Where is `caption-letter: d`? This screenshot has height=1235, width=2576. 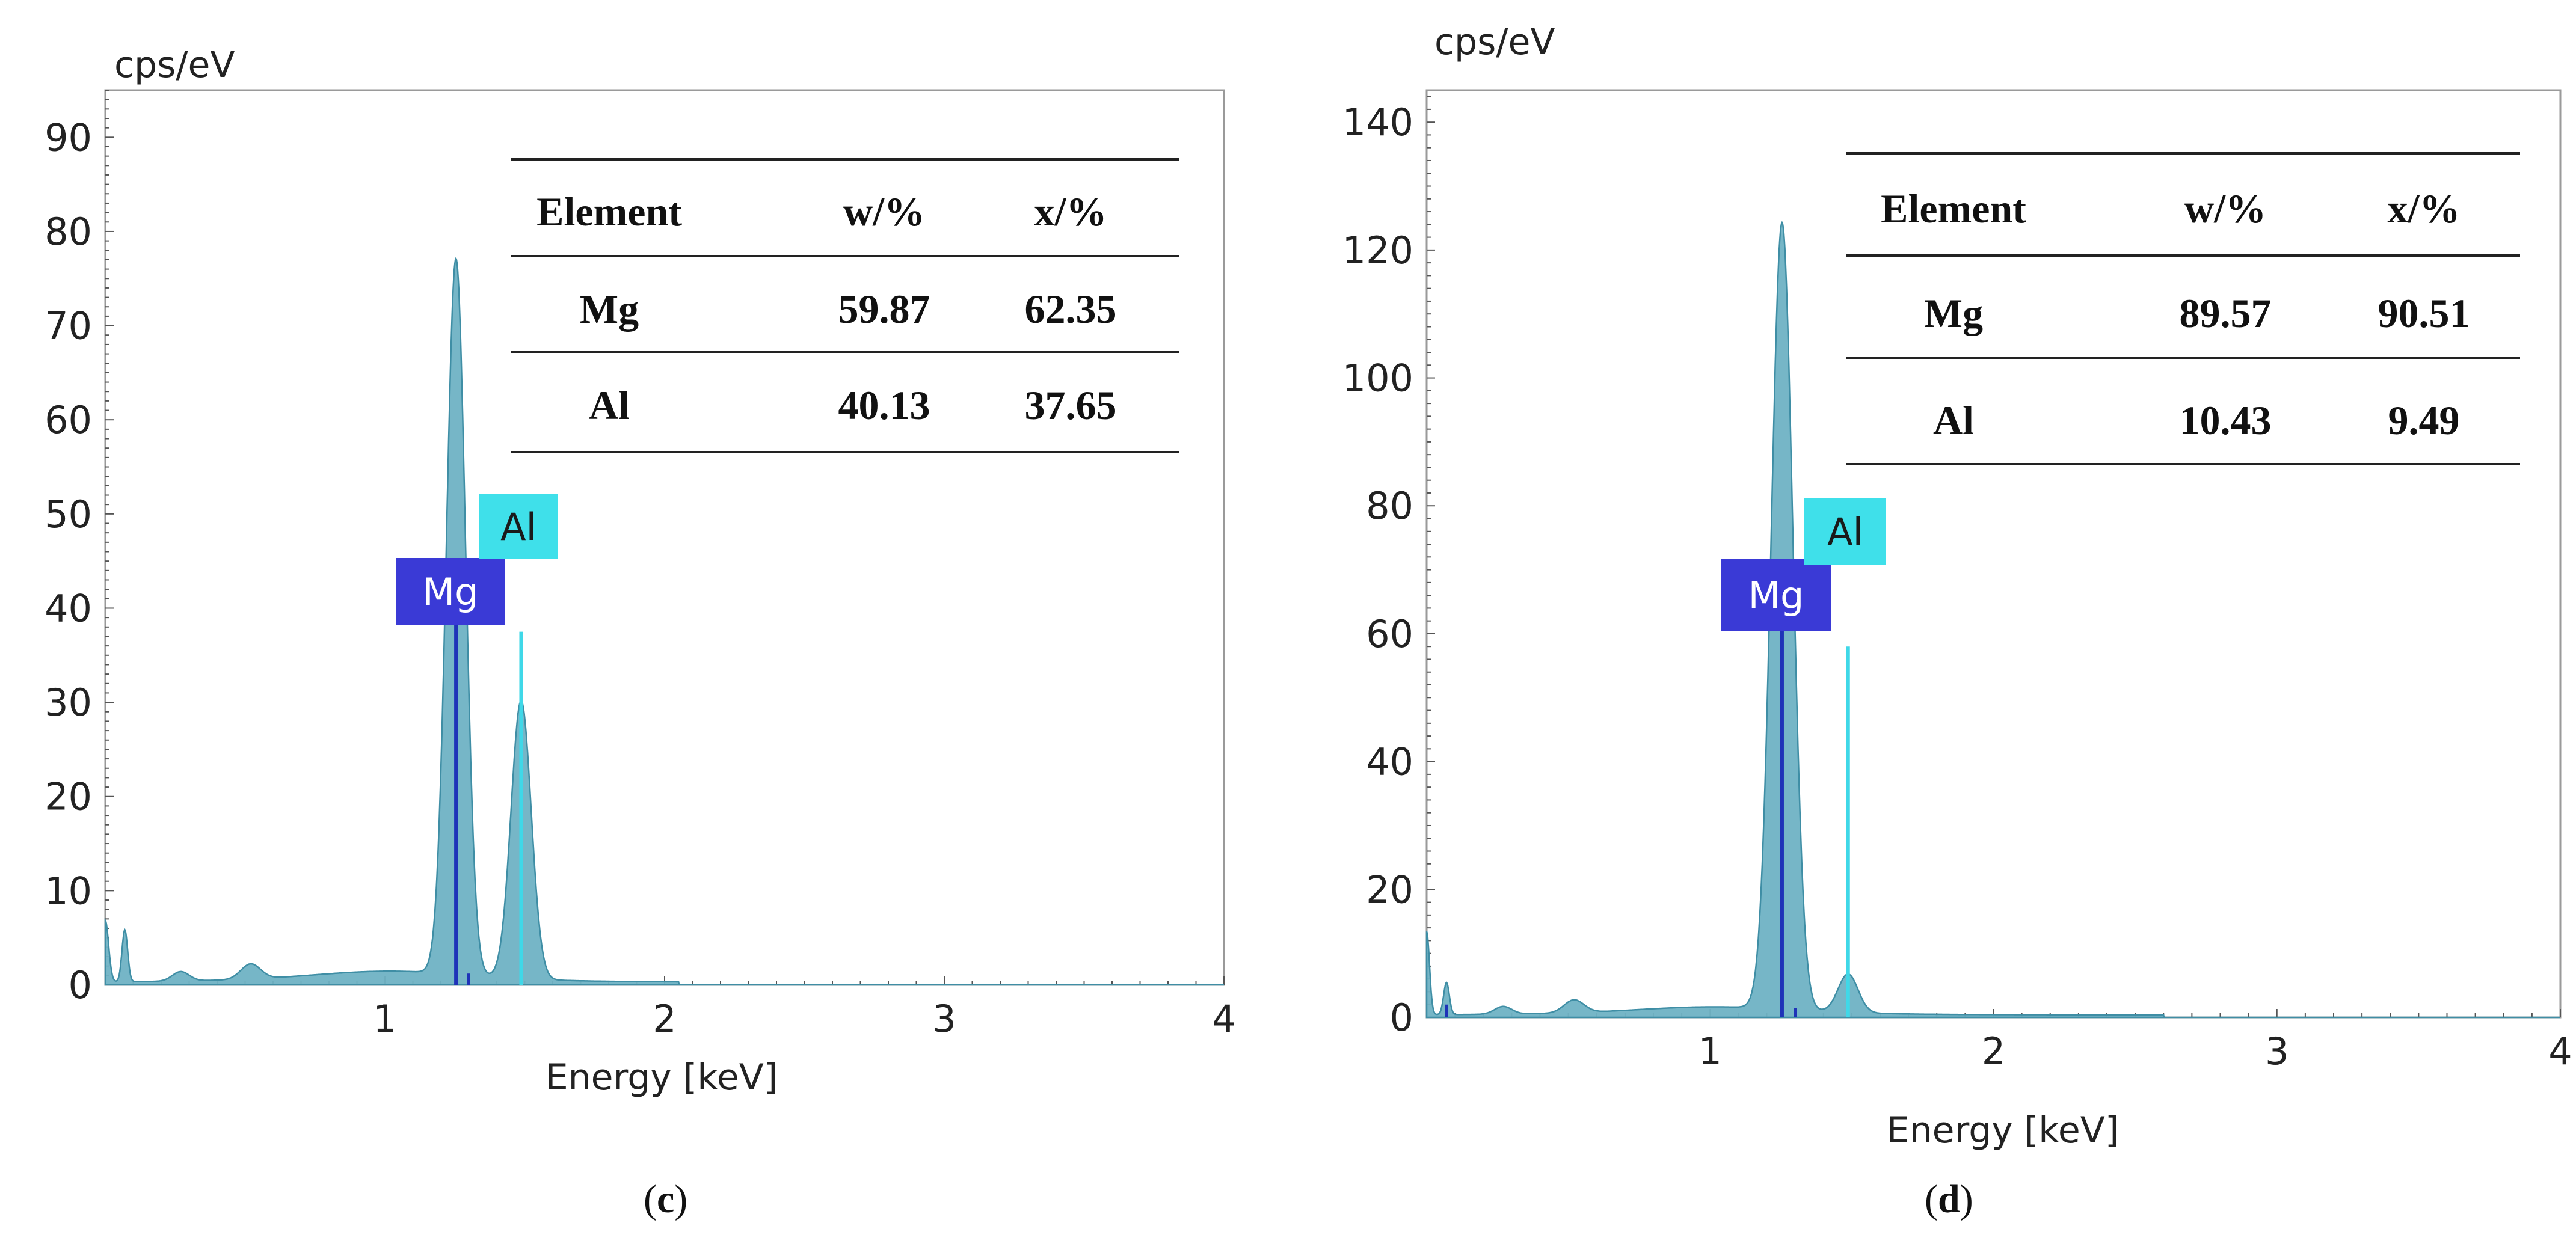
caption-letter: d is located at coordinates (1949, 1199).